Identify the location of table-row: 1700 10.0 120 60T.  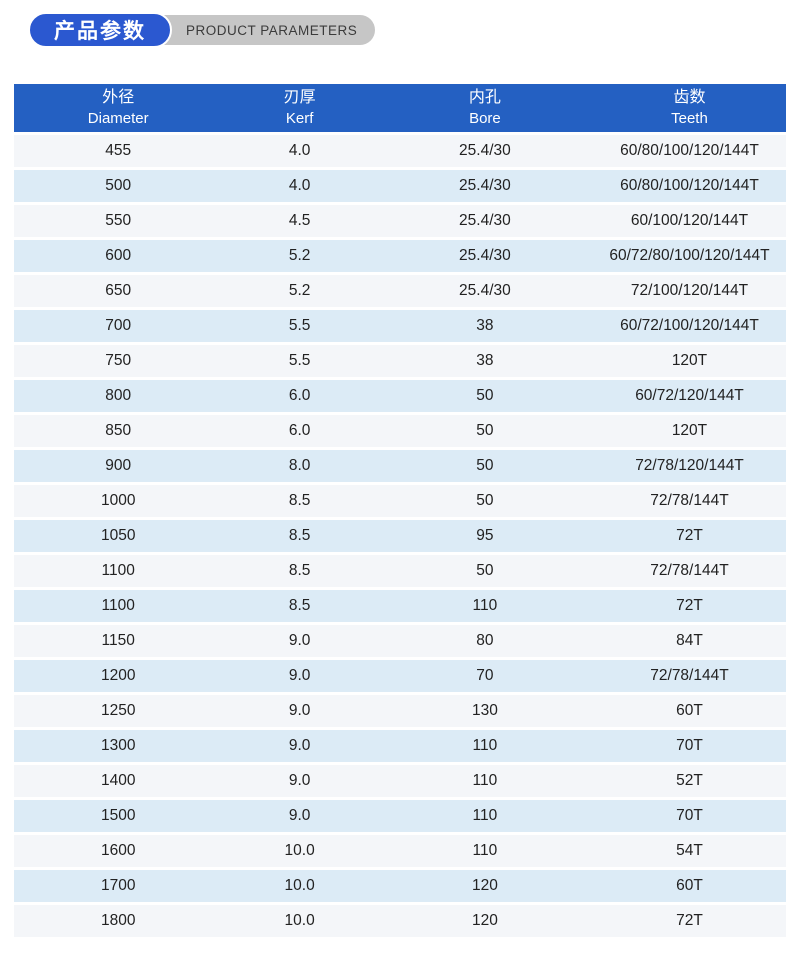
(400, 886).